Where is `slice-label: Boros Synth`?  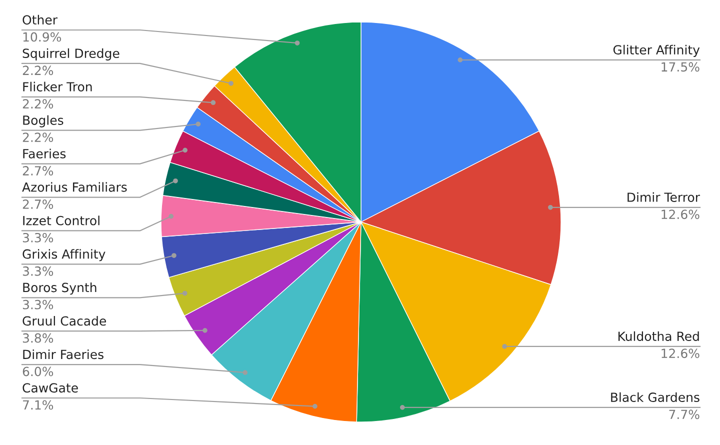 slice-label: Boros Synth is located at coordinates (59, 288).